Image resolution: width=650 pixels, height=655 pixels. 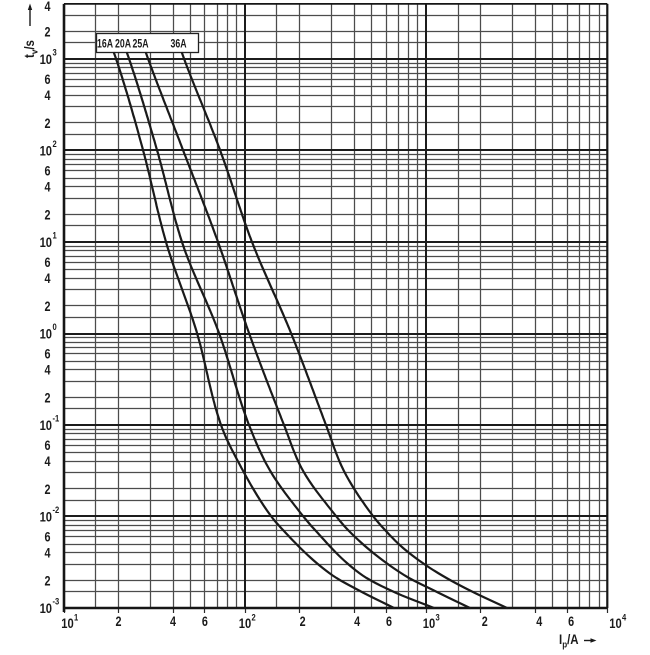 I want to click on svg-text: -3, so click(x=56, y=601).